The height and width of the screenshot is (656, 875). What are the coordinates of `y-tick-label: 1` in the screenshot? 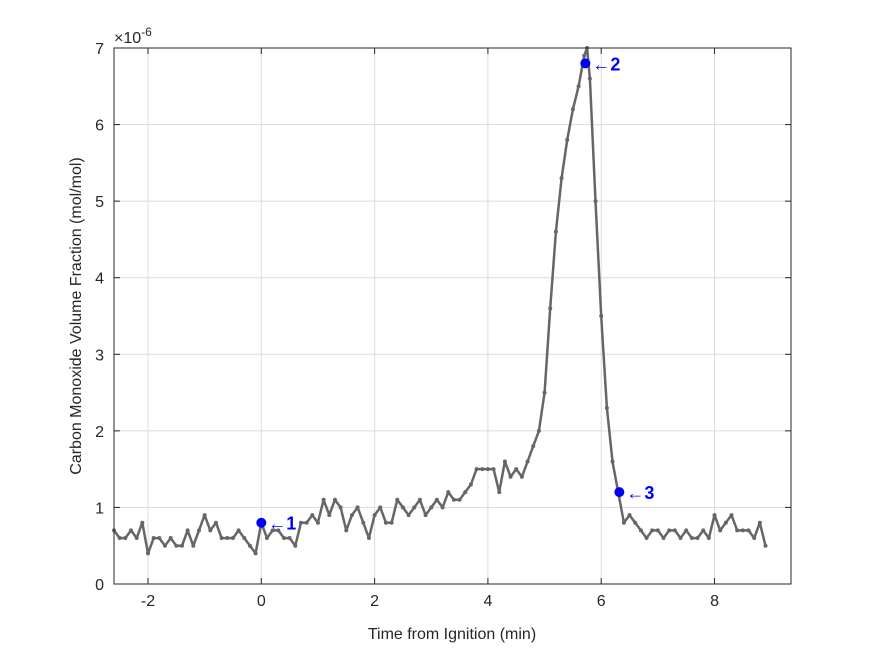 It's located at (99, 508).